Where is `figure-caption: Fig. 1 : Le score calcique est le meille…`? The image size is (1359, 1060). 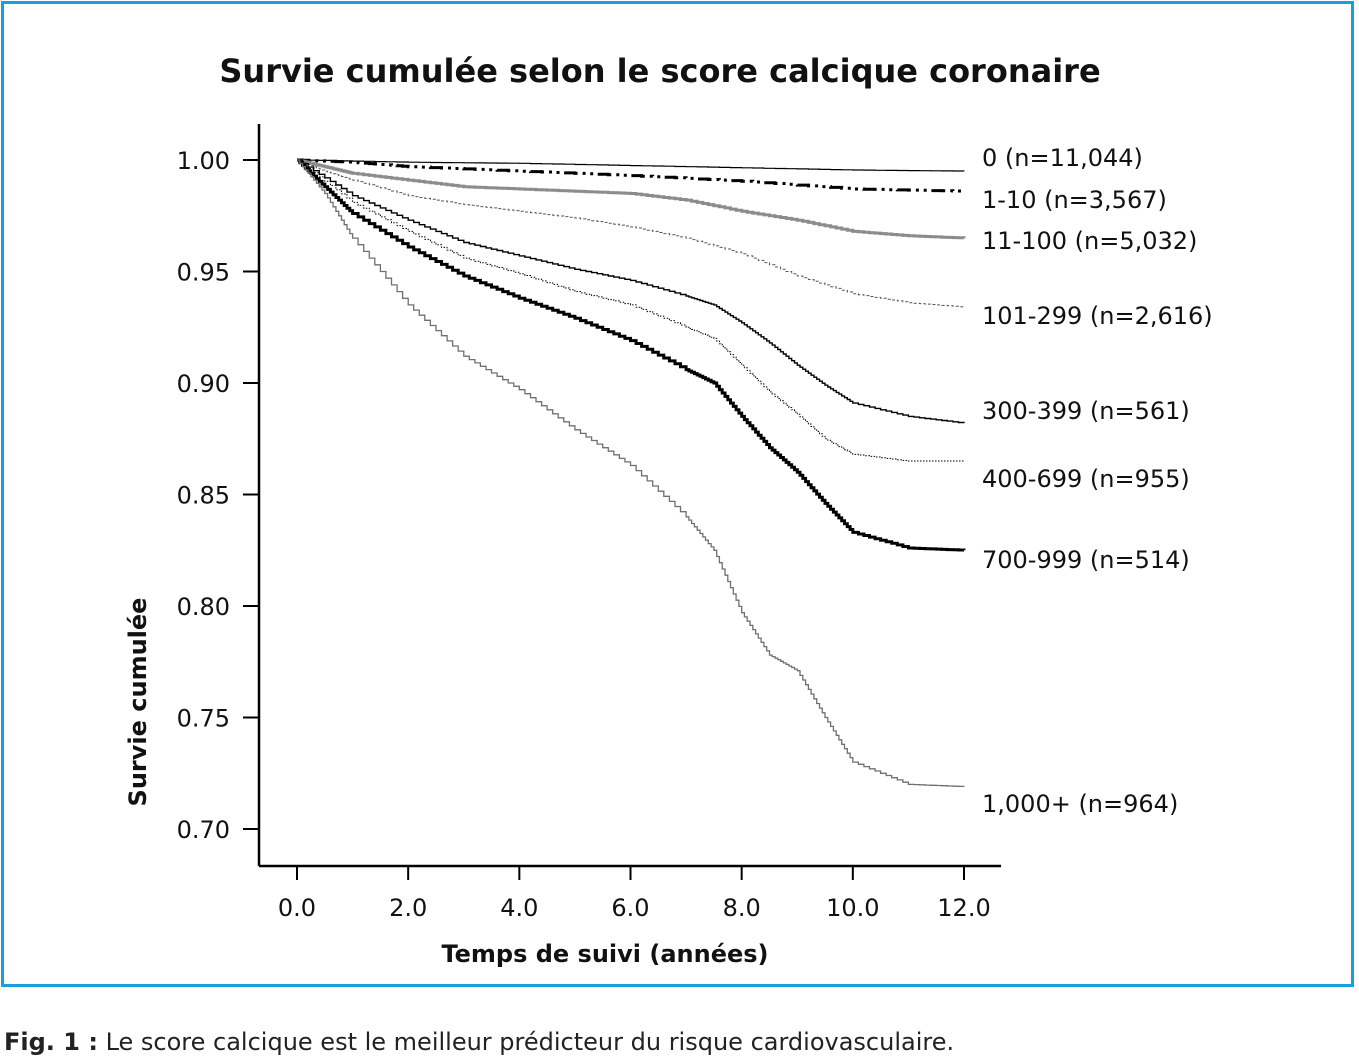
figure-caption: Fig. 1 : Le score calcique est le meille… is located at coordinates (479, 1042).